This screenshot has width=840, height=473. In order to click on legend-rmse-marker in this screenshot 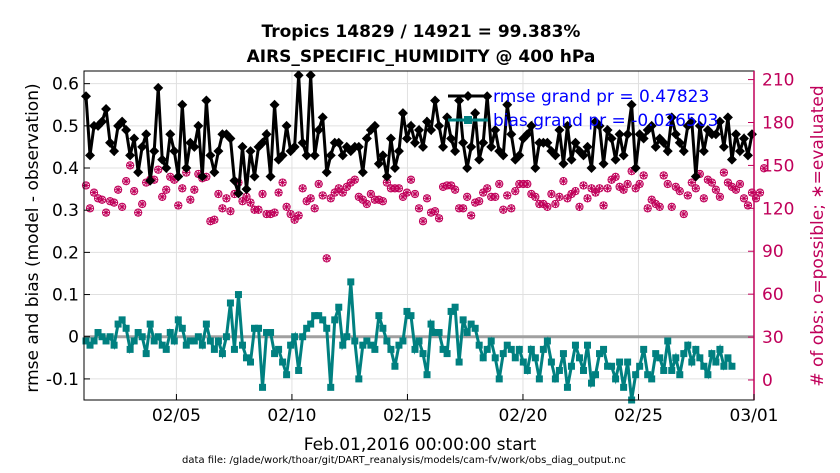, I will do `click(468, 96)`.